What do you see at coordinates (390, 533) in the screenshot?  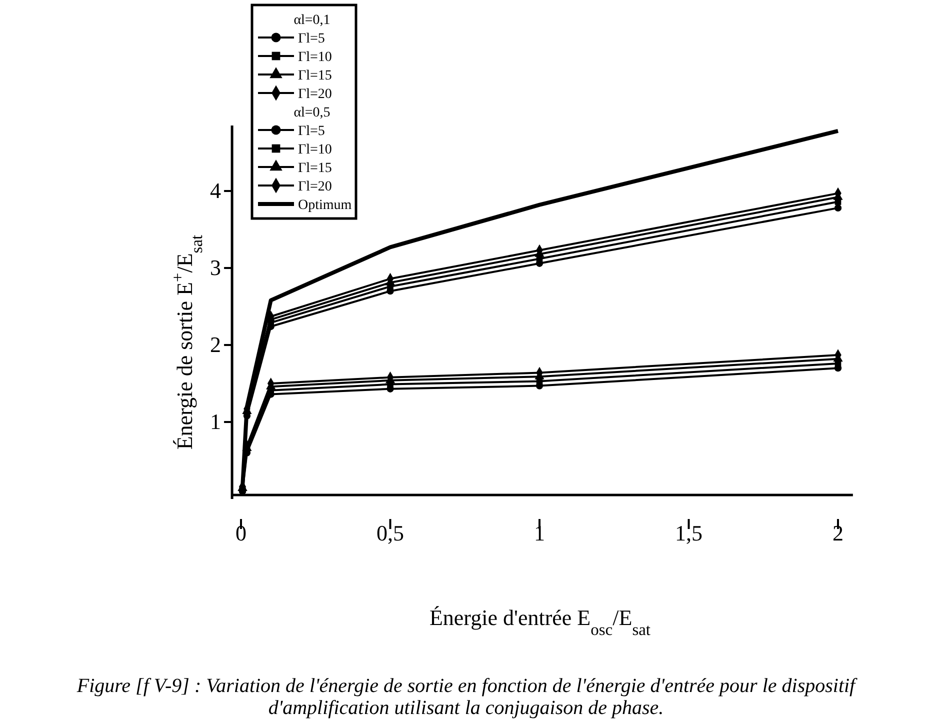 I see `x-tick-label: 0,5` at bounding box center [390, 533].